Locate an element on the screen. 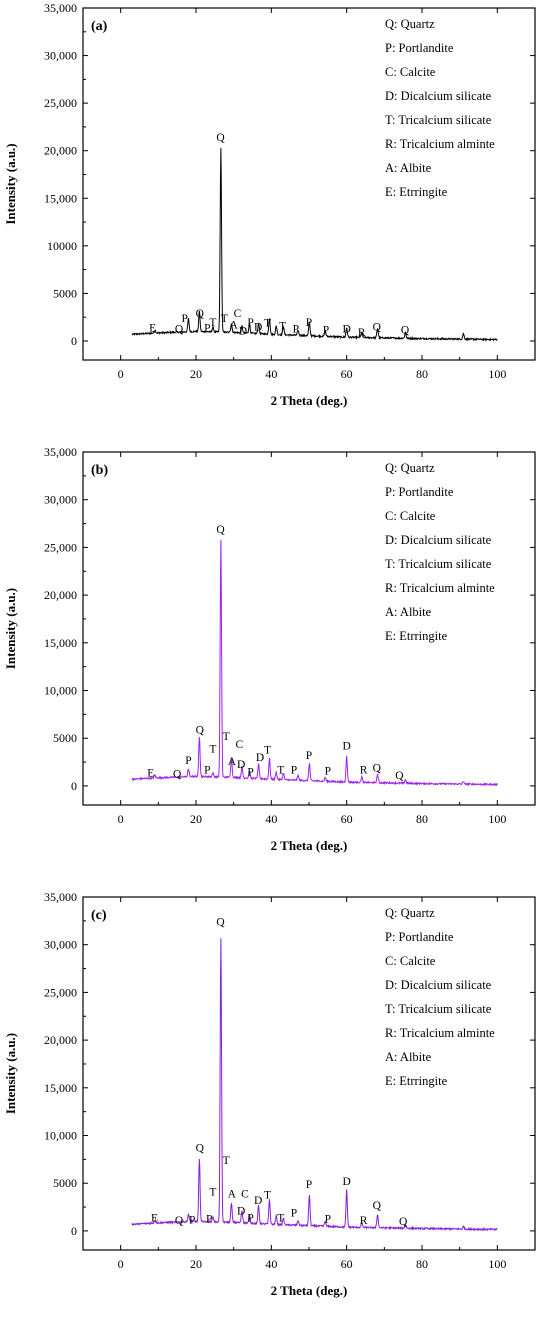  legend-entry: A: Albite is located at coordinates (408, 168).